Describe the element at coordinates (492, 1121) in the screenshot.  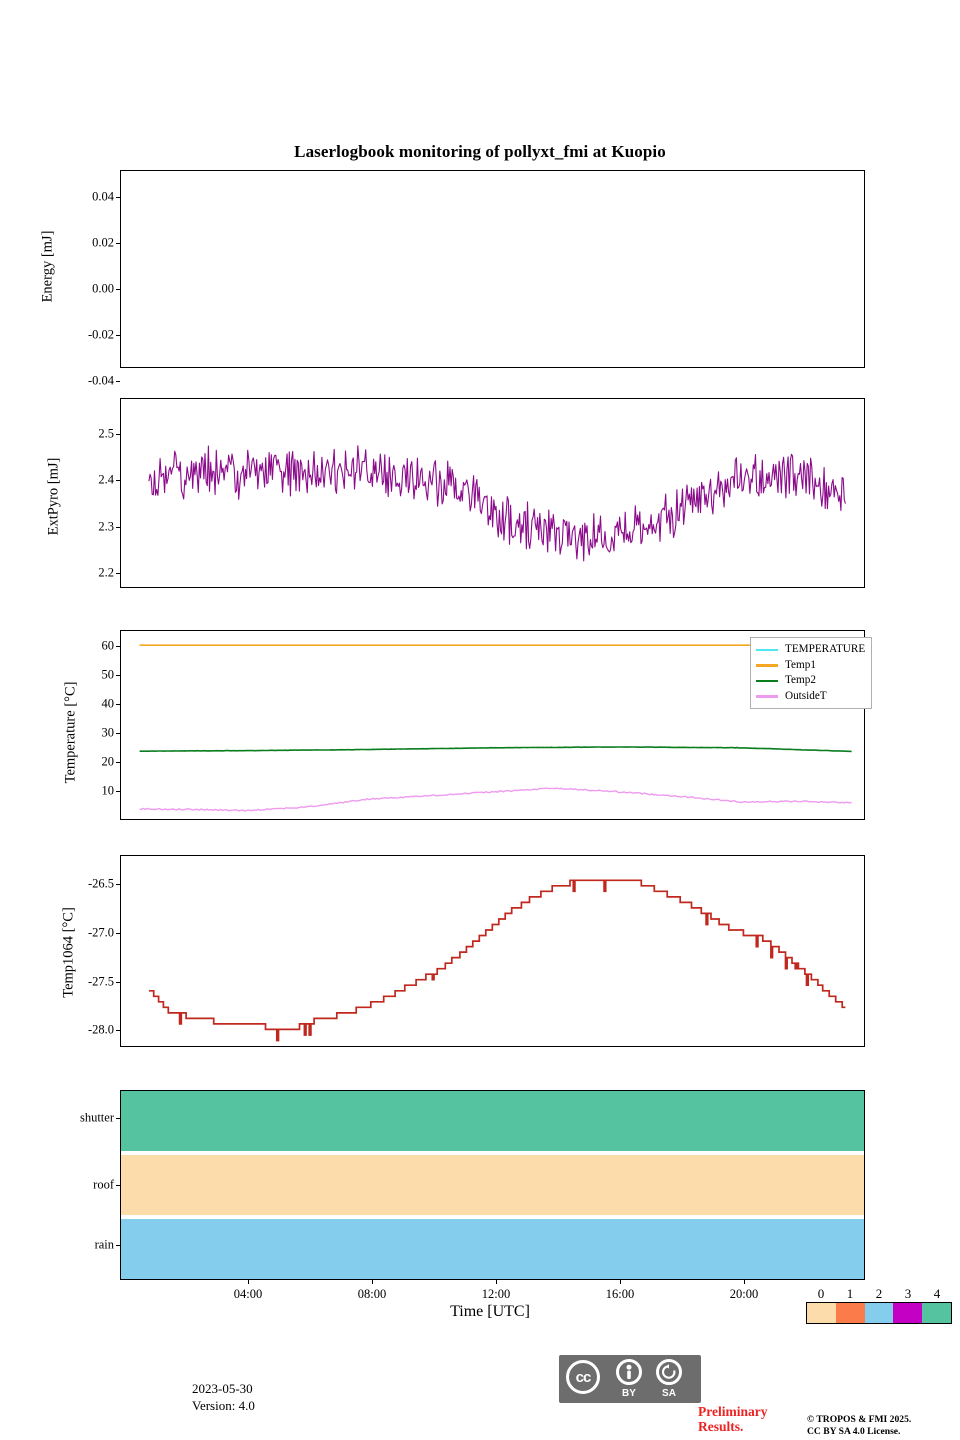
I see `status-band-shutter` at that location.